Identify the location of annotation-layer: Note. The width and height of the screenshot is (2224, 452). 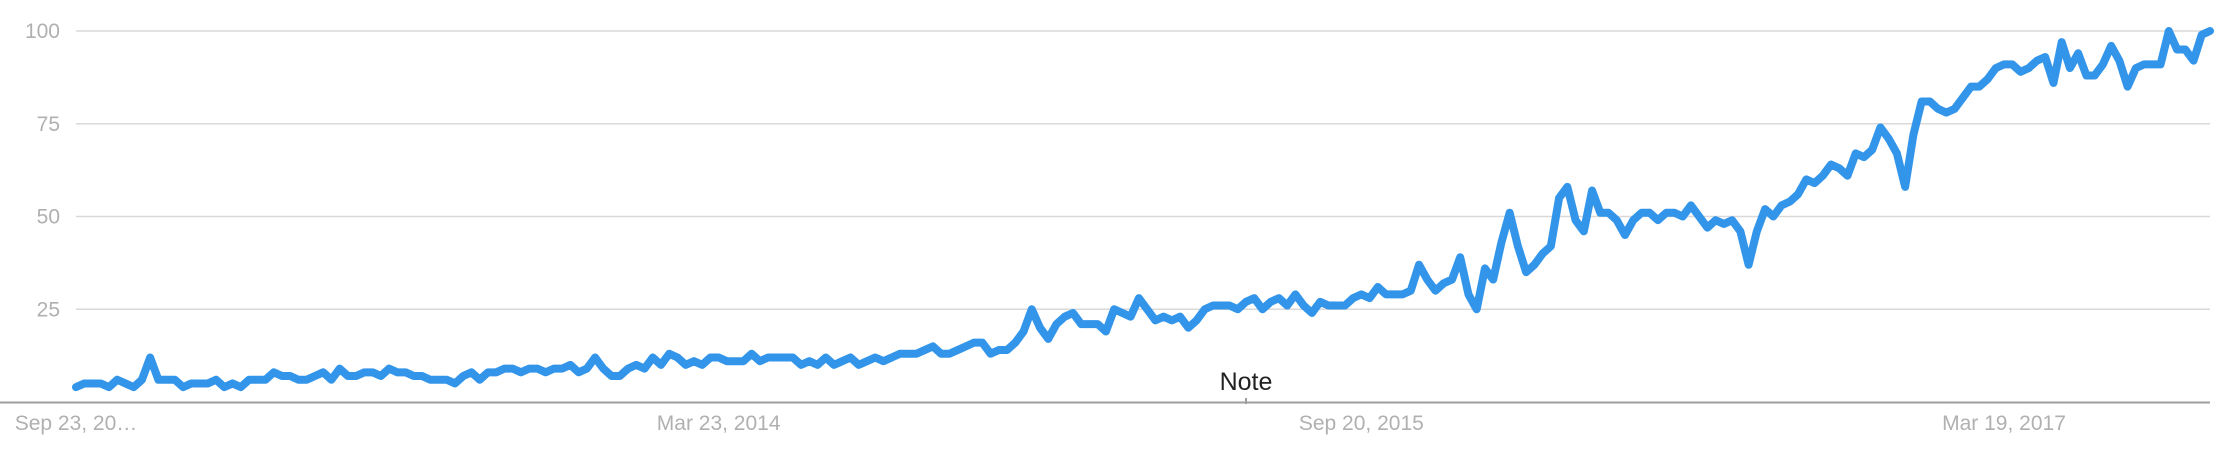
(1246, 386).